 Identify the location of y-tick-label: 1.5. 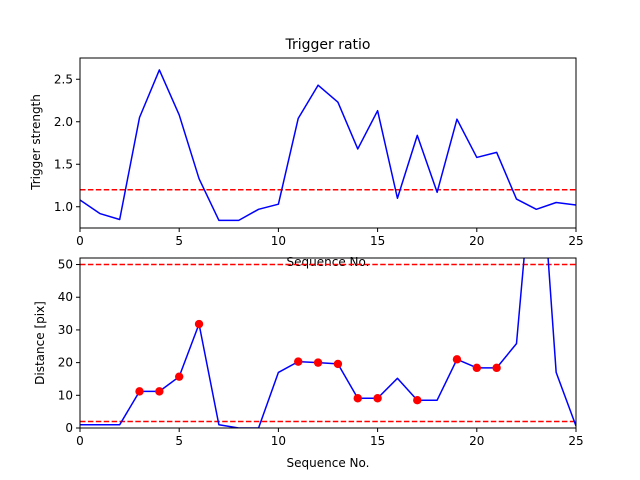
(63, 164).